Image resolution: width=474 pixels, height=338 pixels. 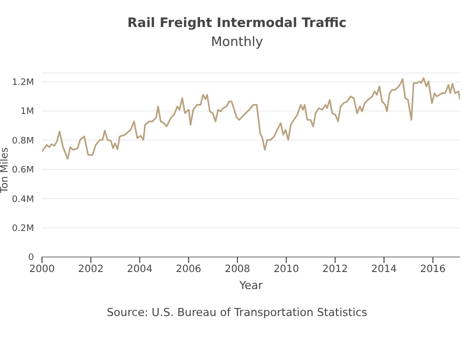 I want to click on source-note: Source: U.S. Bureau of Transportation Statistics, so click(x=237, y=312).